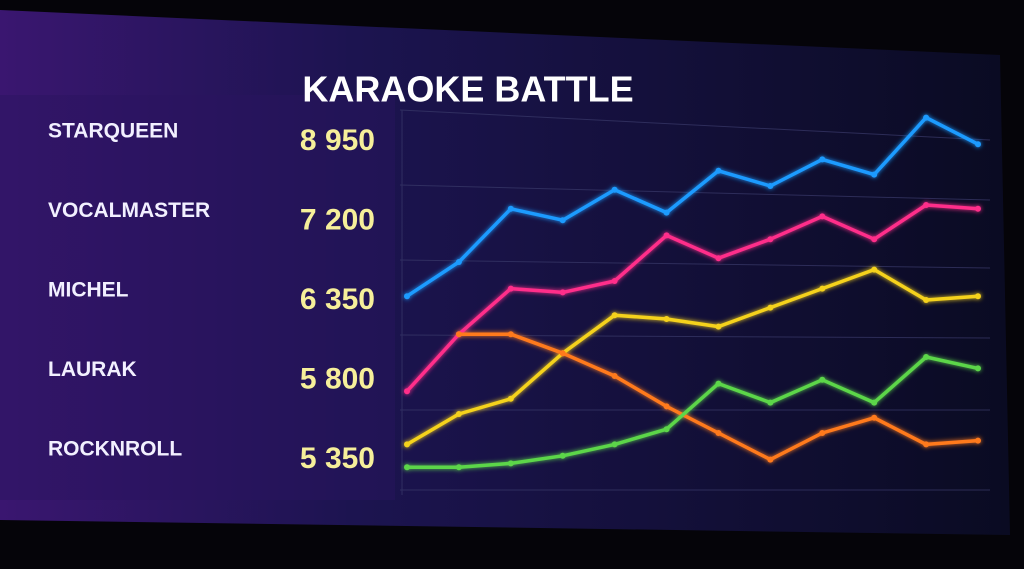 The height and width of the screenshot is (569, 1024). I want to click on player-name: VOCALMASTER, so click(129, 210).